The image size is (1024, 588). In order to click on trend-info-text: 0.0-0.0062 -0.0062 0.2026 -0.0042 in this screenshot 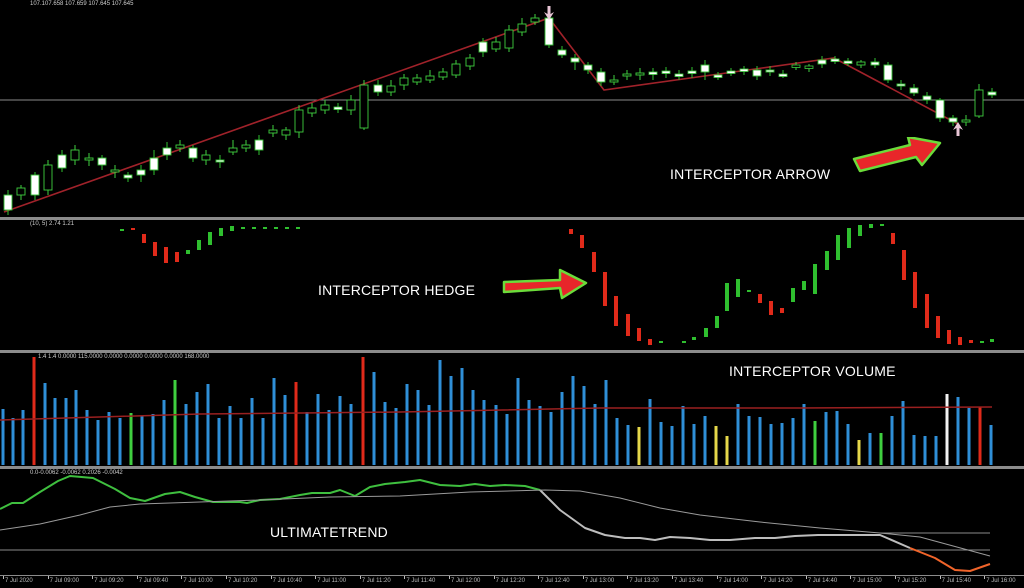, I will do `click(76, 473)`.